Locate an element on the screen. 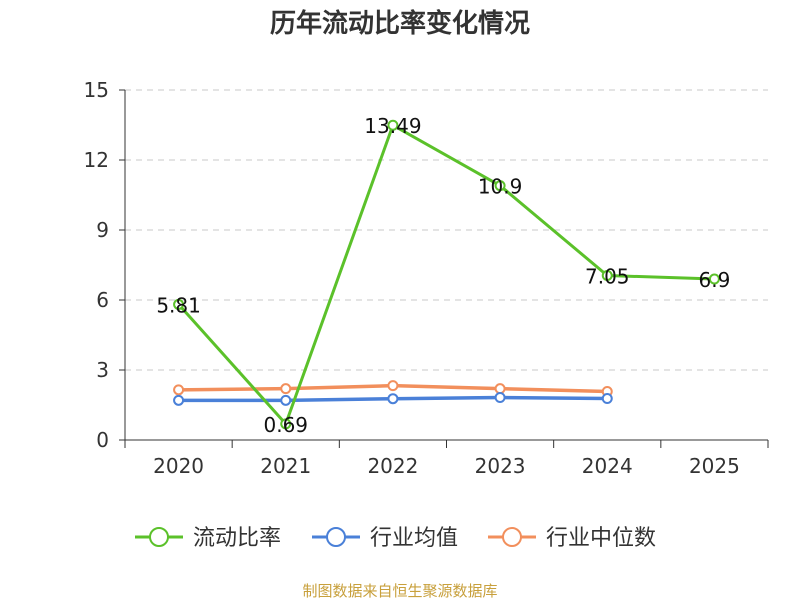 Image resolution: width=800 pixels, height=600 pixels. x-tick-label: 2022 is located at coordinates (392, 466).